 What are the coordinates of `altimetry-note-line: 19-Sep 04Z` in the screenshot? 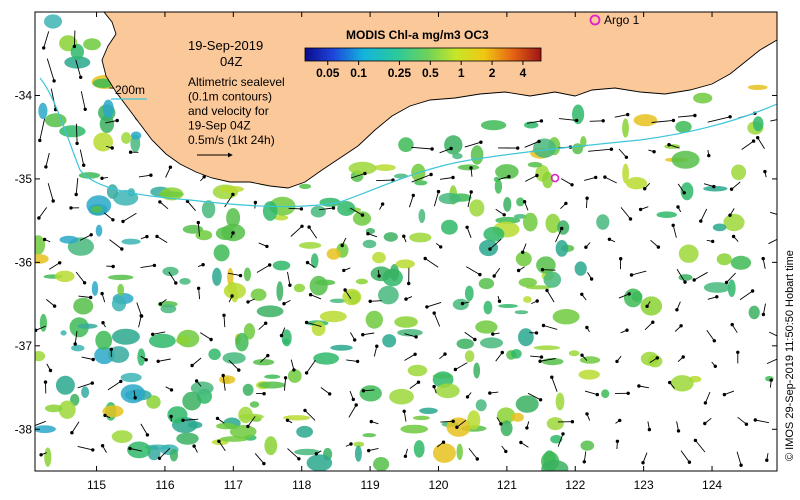 It's located at (219, 126).